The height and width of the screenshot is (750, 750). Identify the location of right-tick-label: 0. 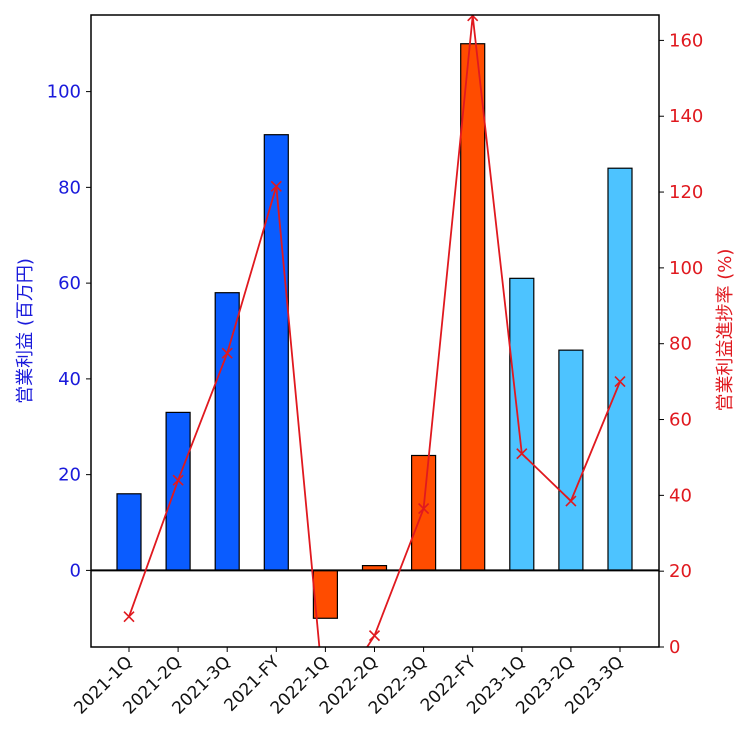
(674, 647).